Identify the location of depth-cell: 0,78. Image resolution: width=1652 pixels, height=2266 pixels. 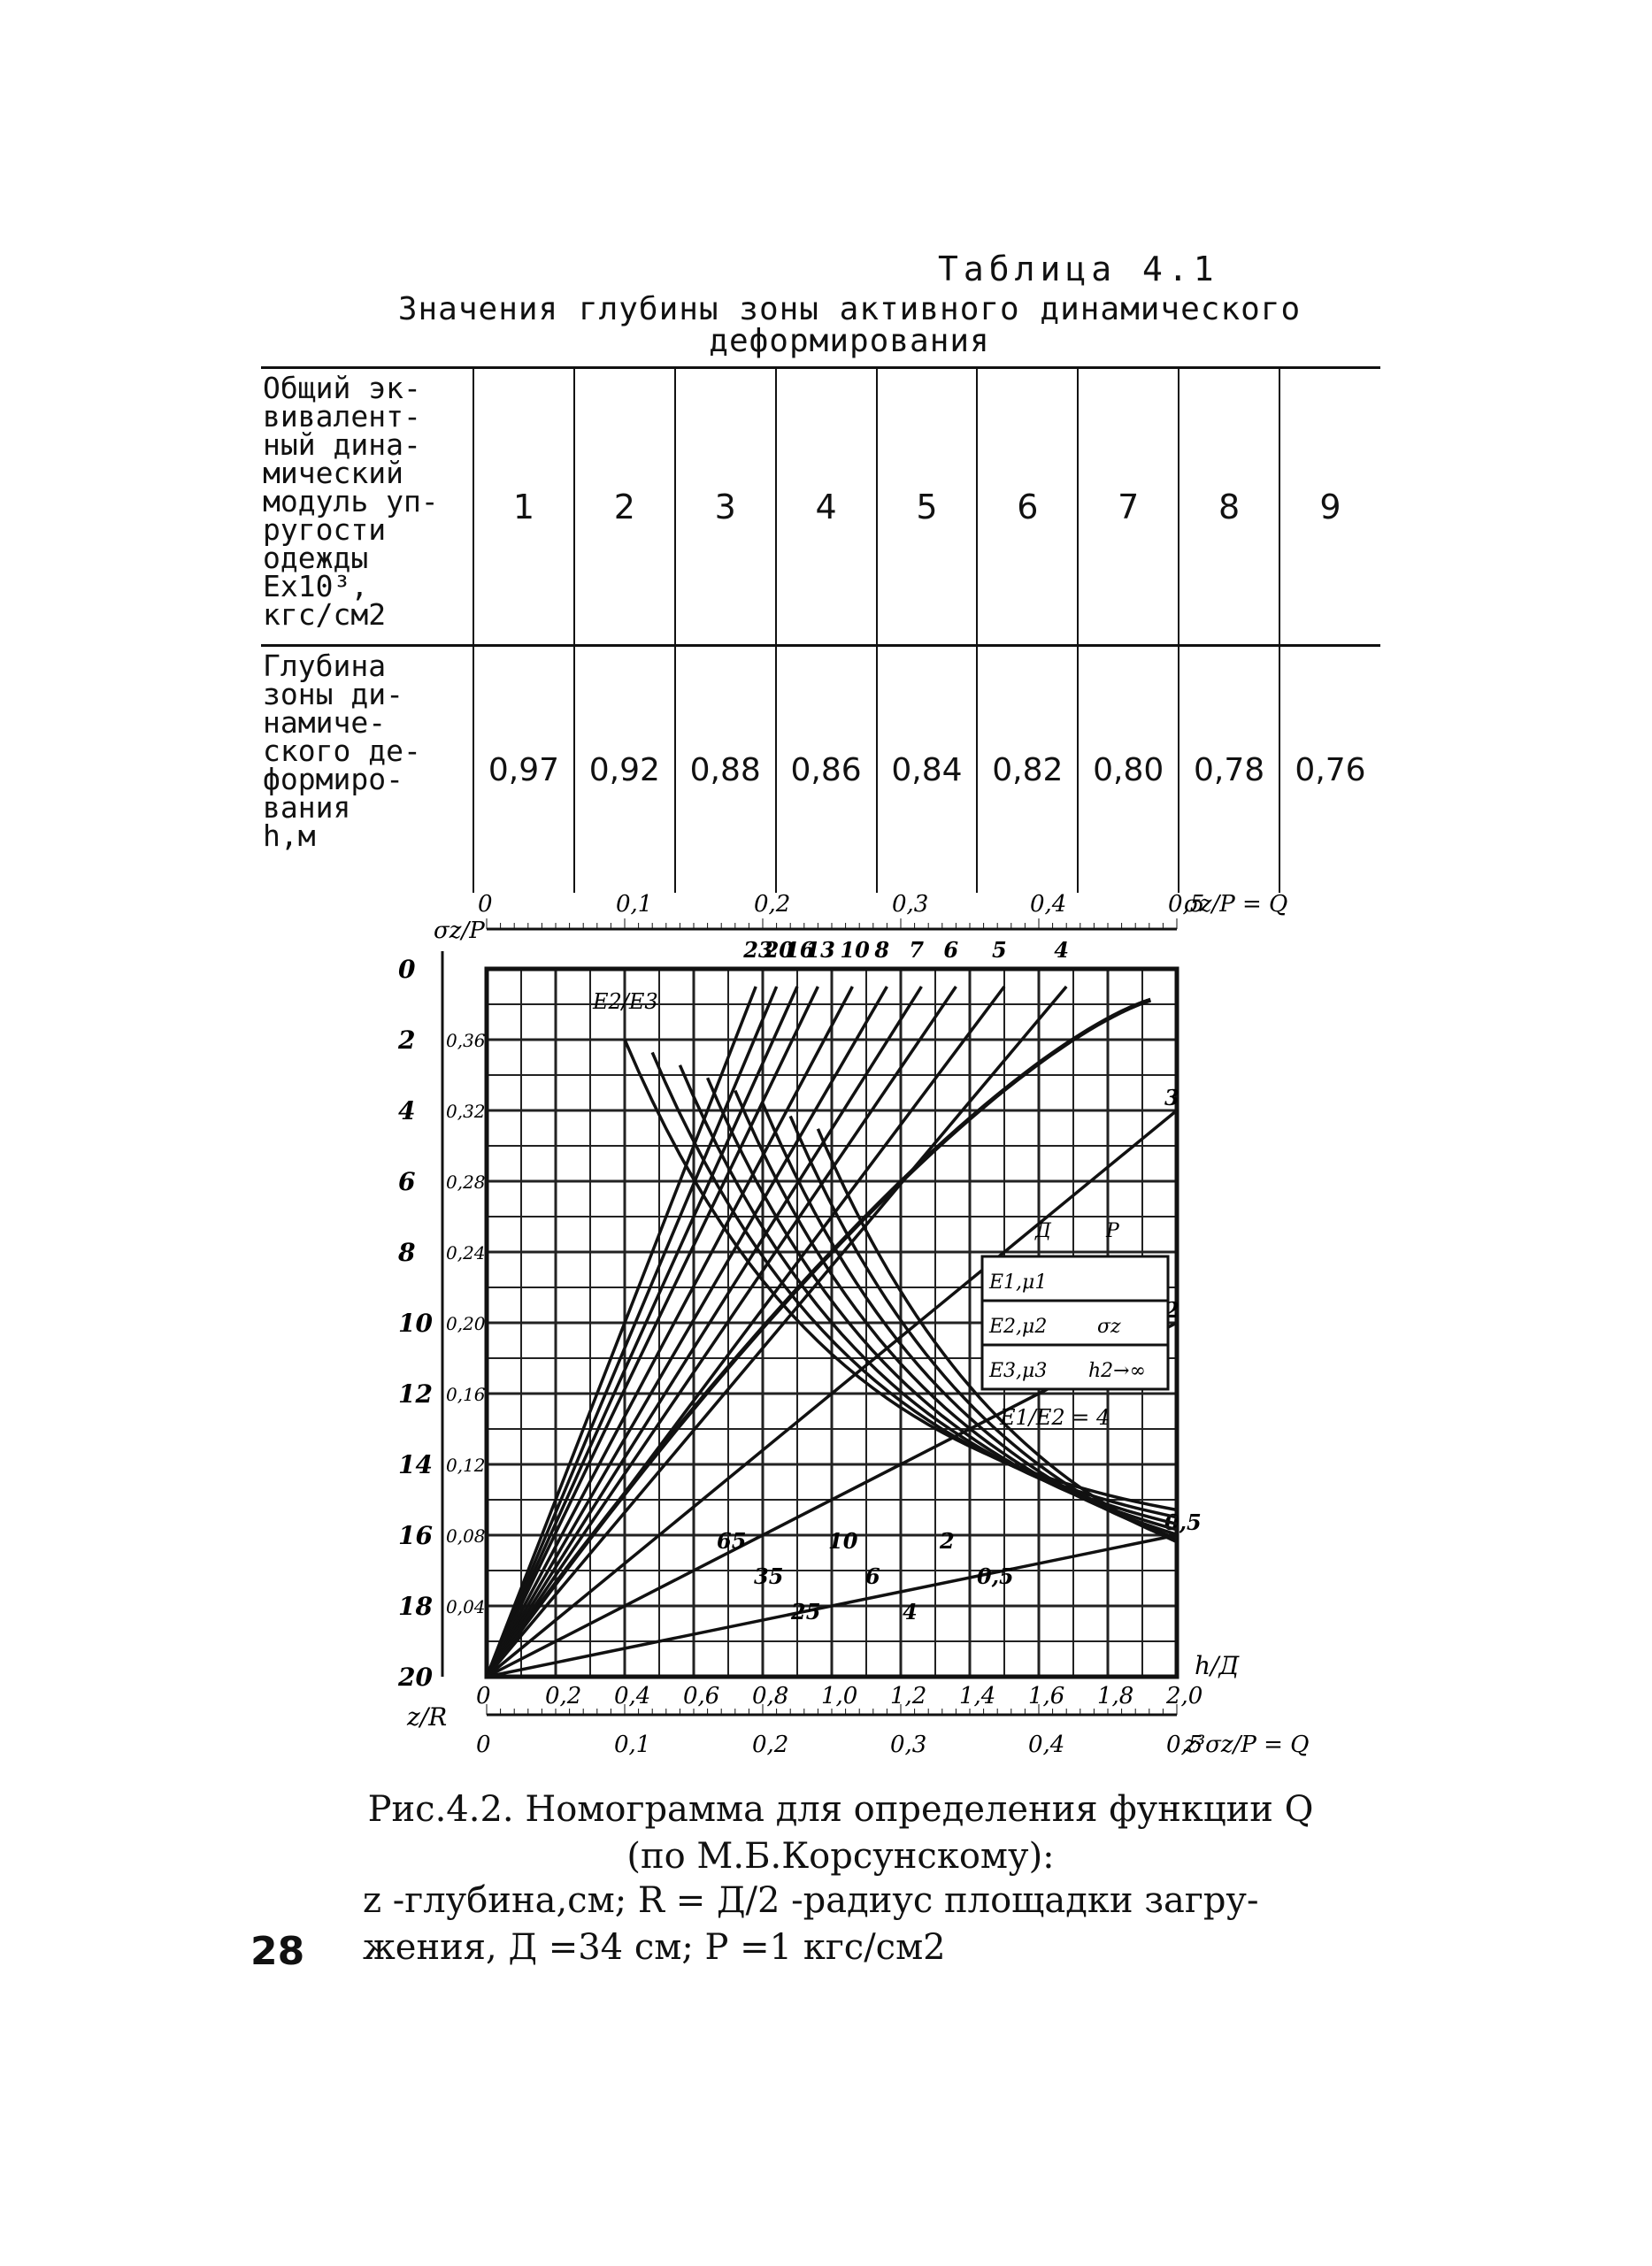
(1228, 769).